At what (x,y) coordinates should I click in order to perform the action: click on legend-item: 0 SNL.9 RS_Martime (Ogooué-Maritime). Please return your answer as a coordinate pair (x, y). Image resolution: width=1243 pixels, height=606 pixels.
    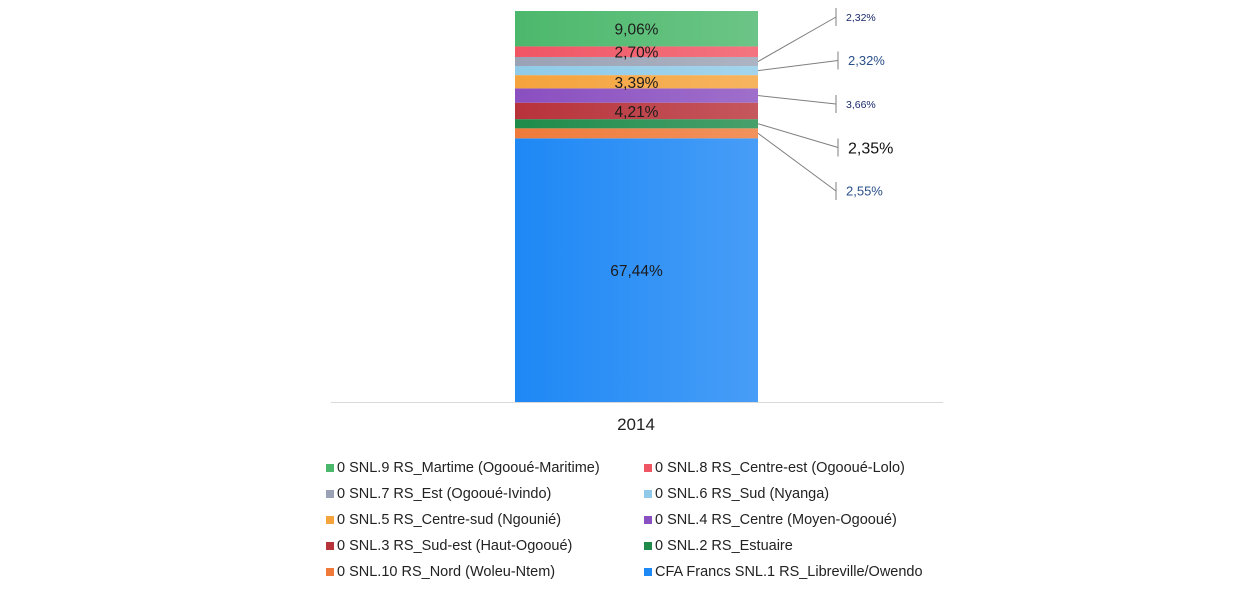
    Looking at the image, I should click on (485, 468).